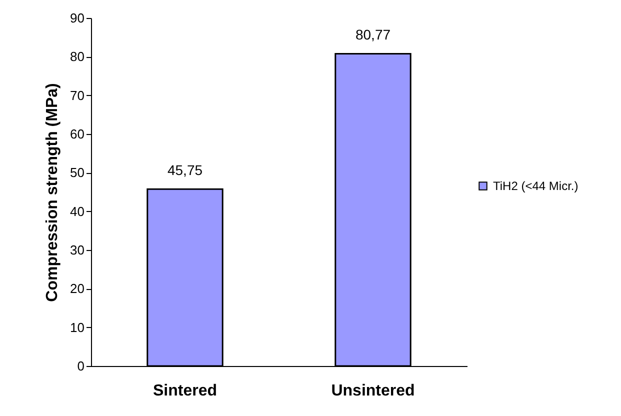 The image size is (621, 416). I want to click on y-tick-label: 40, so click(77, 211).